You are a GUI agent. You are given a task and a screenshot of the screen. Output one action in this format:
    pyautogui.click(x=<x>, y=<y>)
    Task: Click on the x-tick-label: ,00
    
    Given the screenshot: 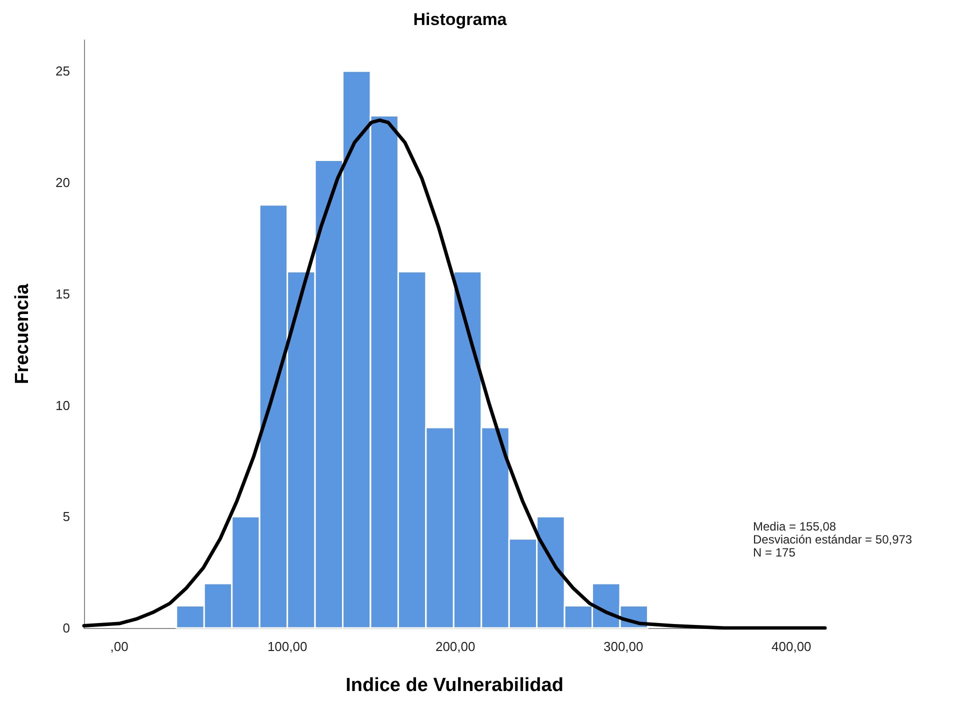 What is the action you would take?
    pyautogui.click(x=119, y=646)
    